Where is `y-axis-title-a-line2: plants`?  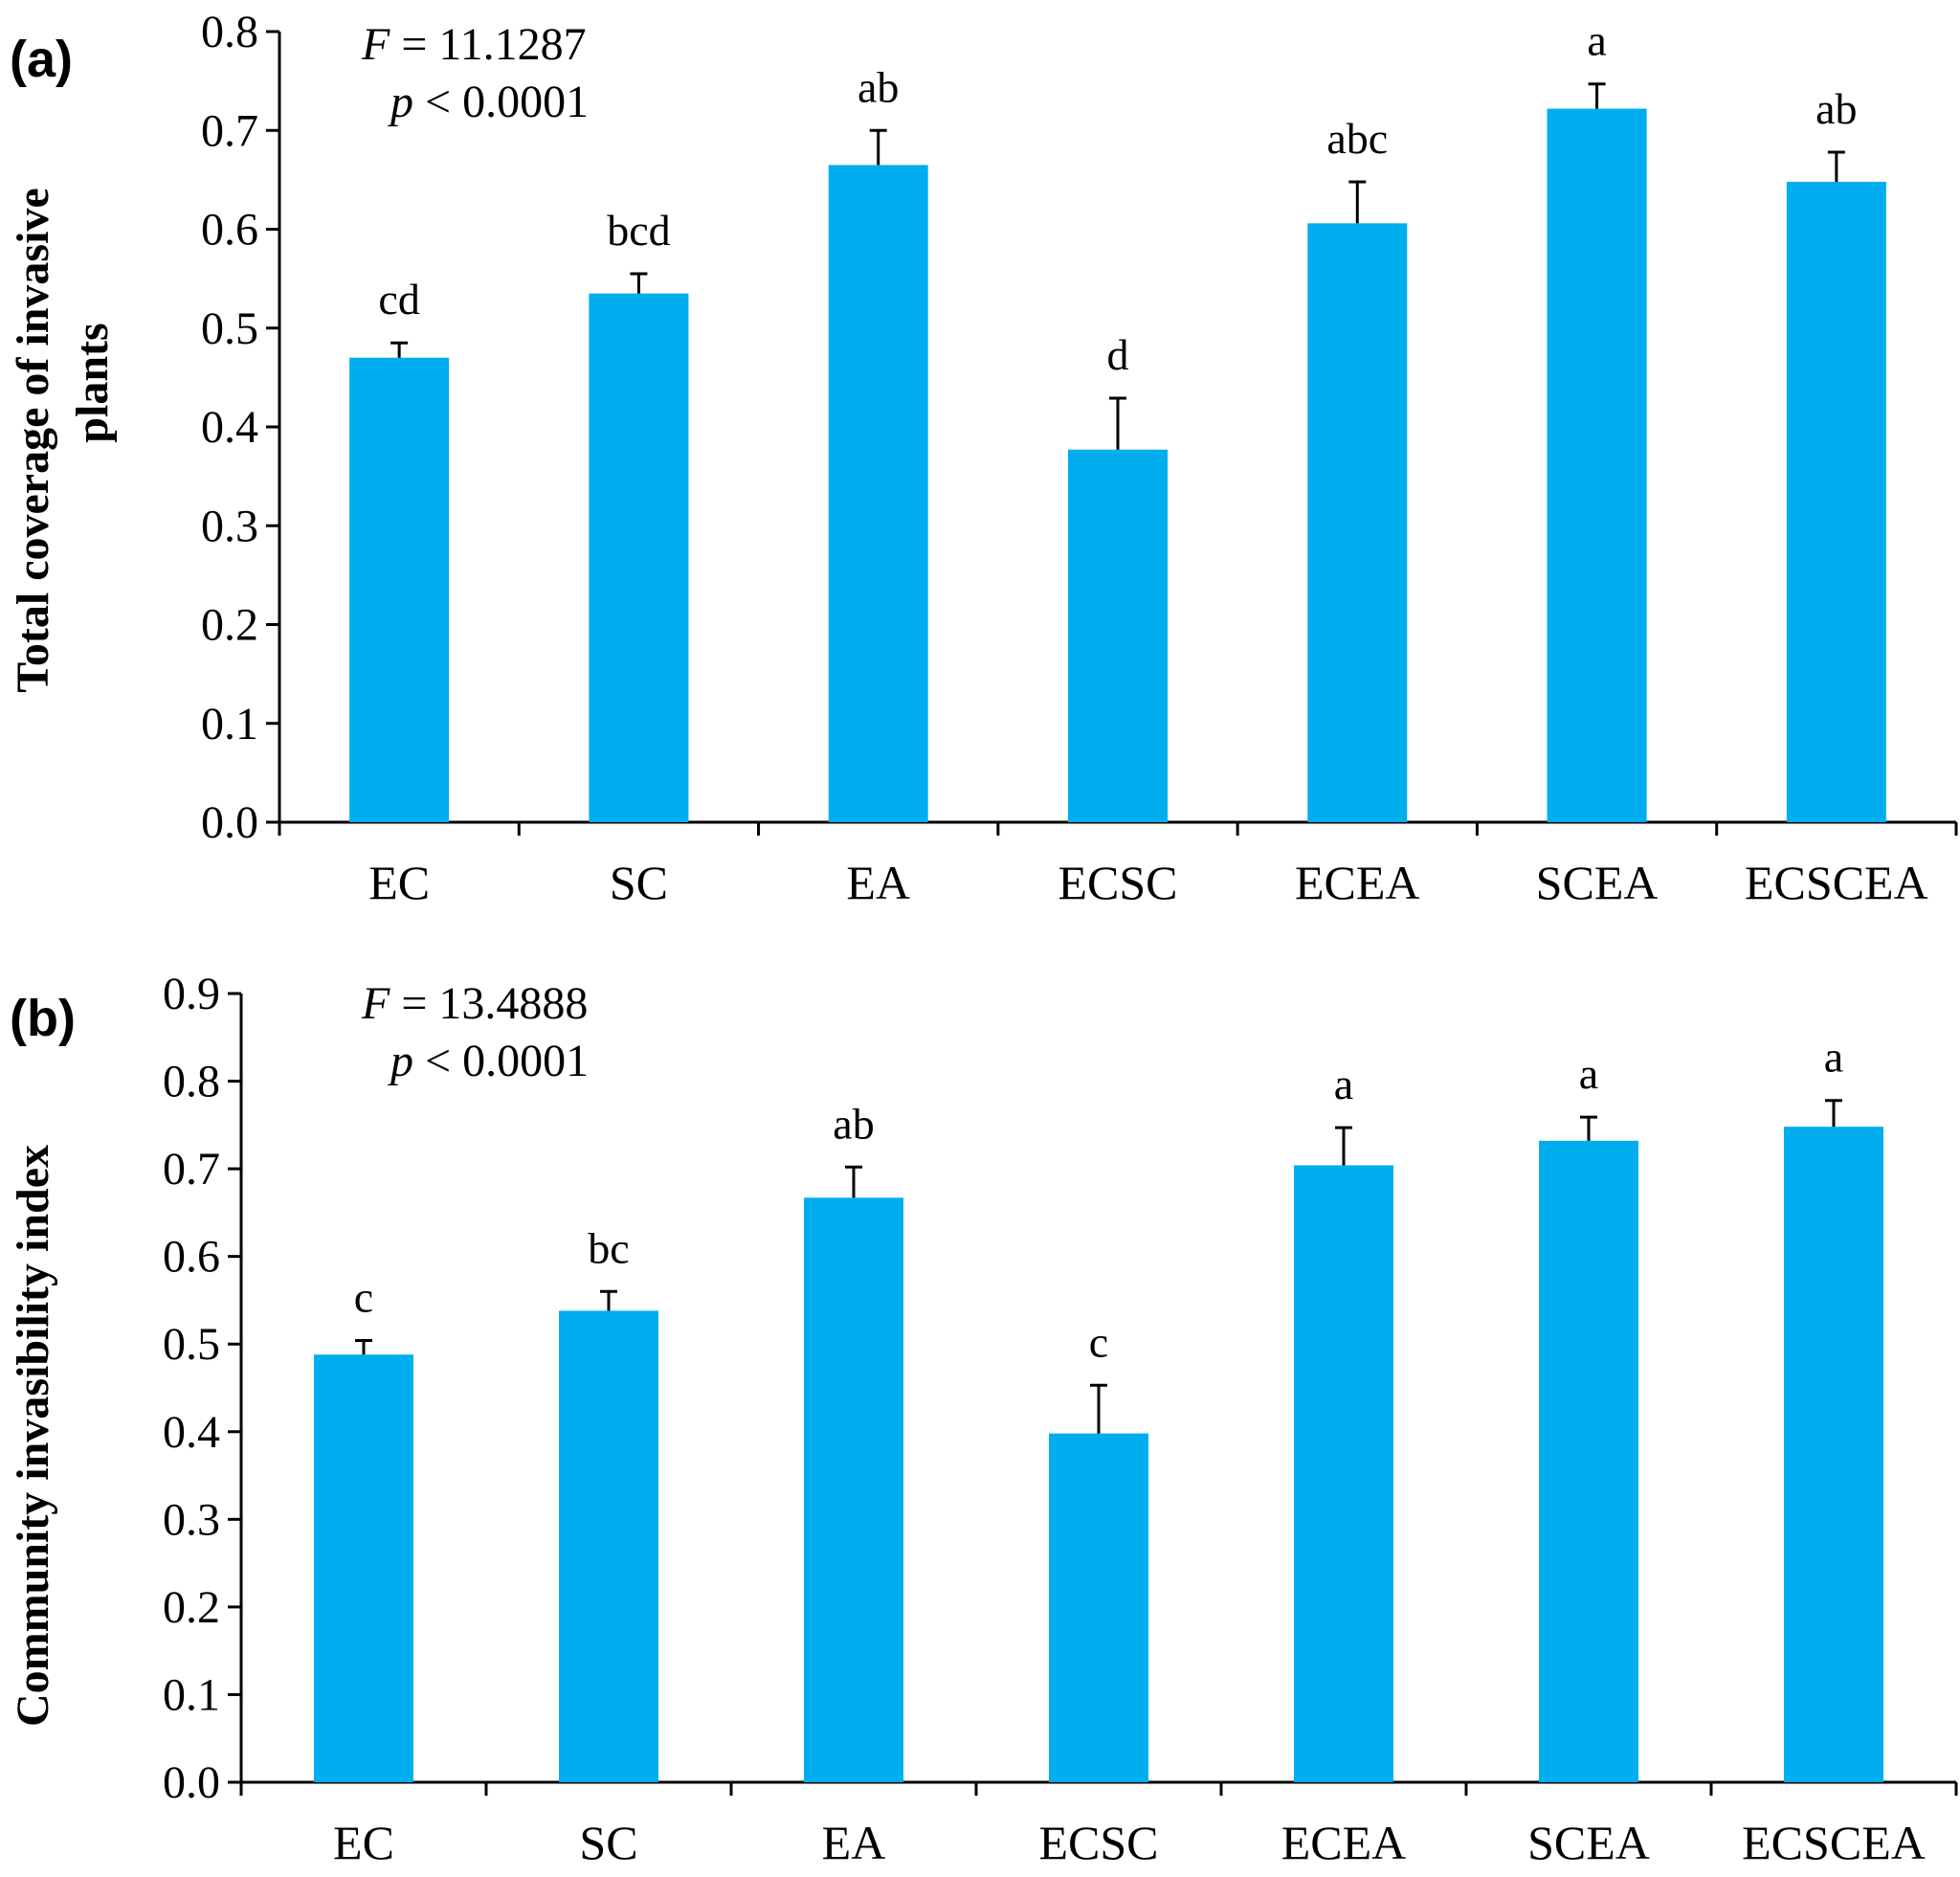
y-axis-title-a-line2: plants is located at coordinates (93, 382).